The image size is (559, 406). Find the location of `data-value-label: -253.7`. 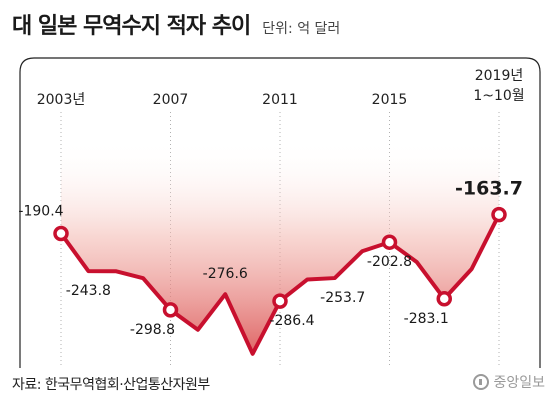

data-value-label: -253.7 is located at coordinates (342, 298).